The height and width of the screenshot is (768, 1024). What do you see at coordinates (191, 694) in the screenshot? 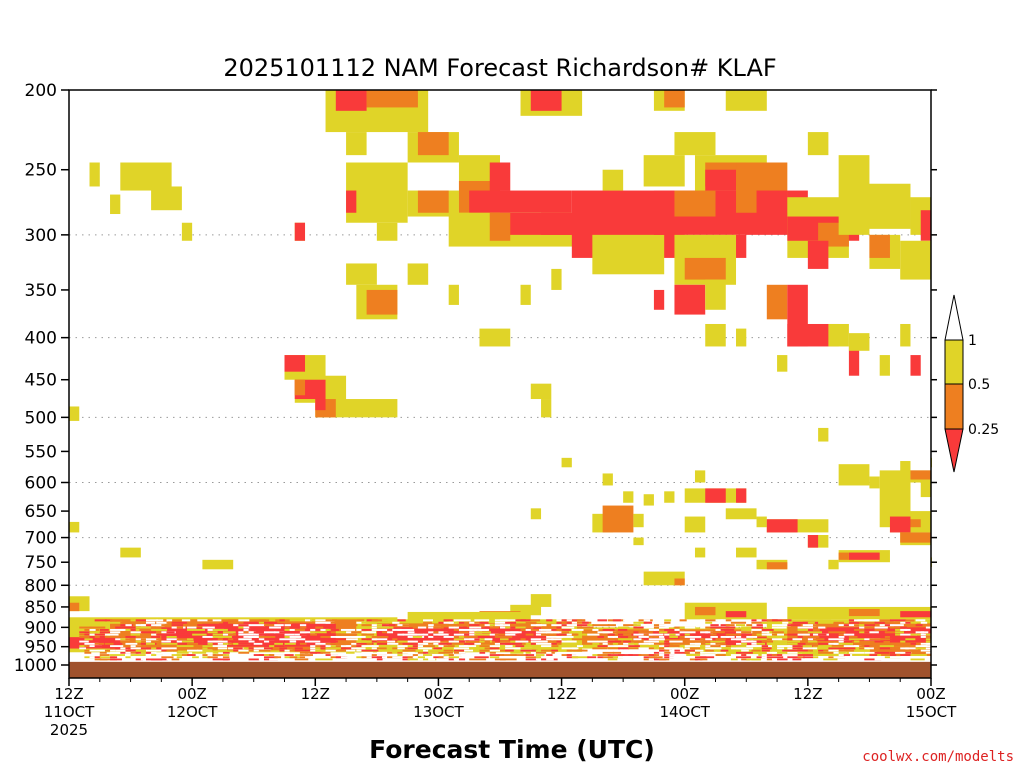
I see `x-tick-label-12-0: 00Z` at bounding box center [191, 694].